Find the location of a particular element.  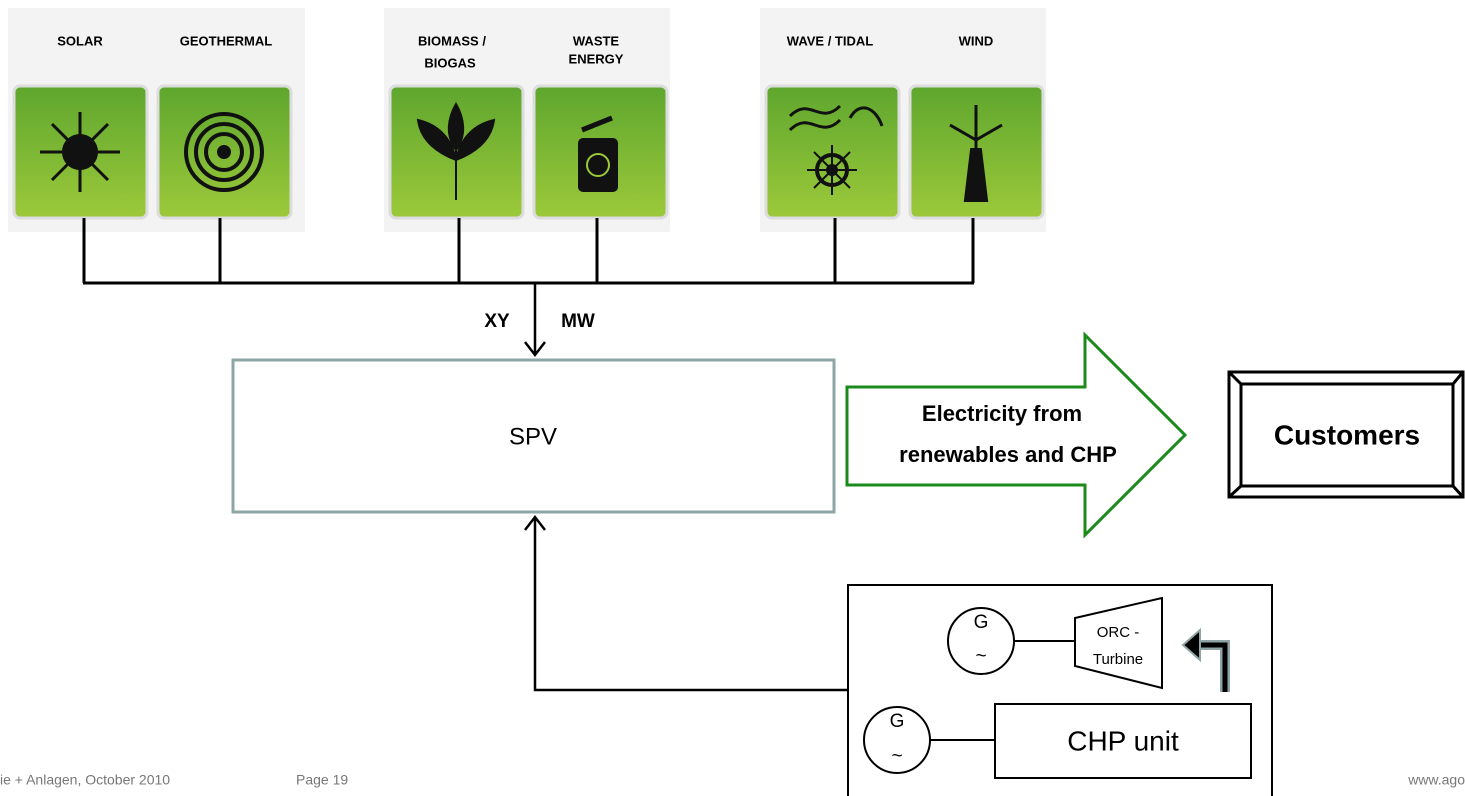

flow-label: renewables and CHP is located at coordinates (1008, 454).